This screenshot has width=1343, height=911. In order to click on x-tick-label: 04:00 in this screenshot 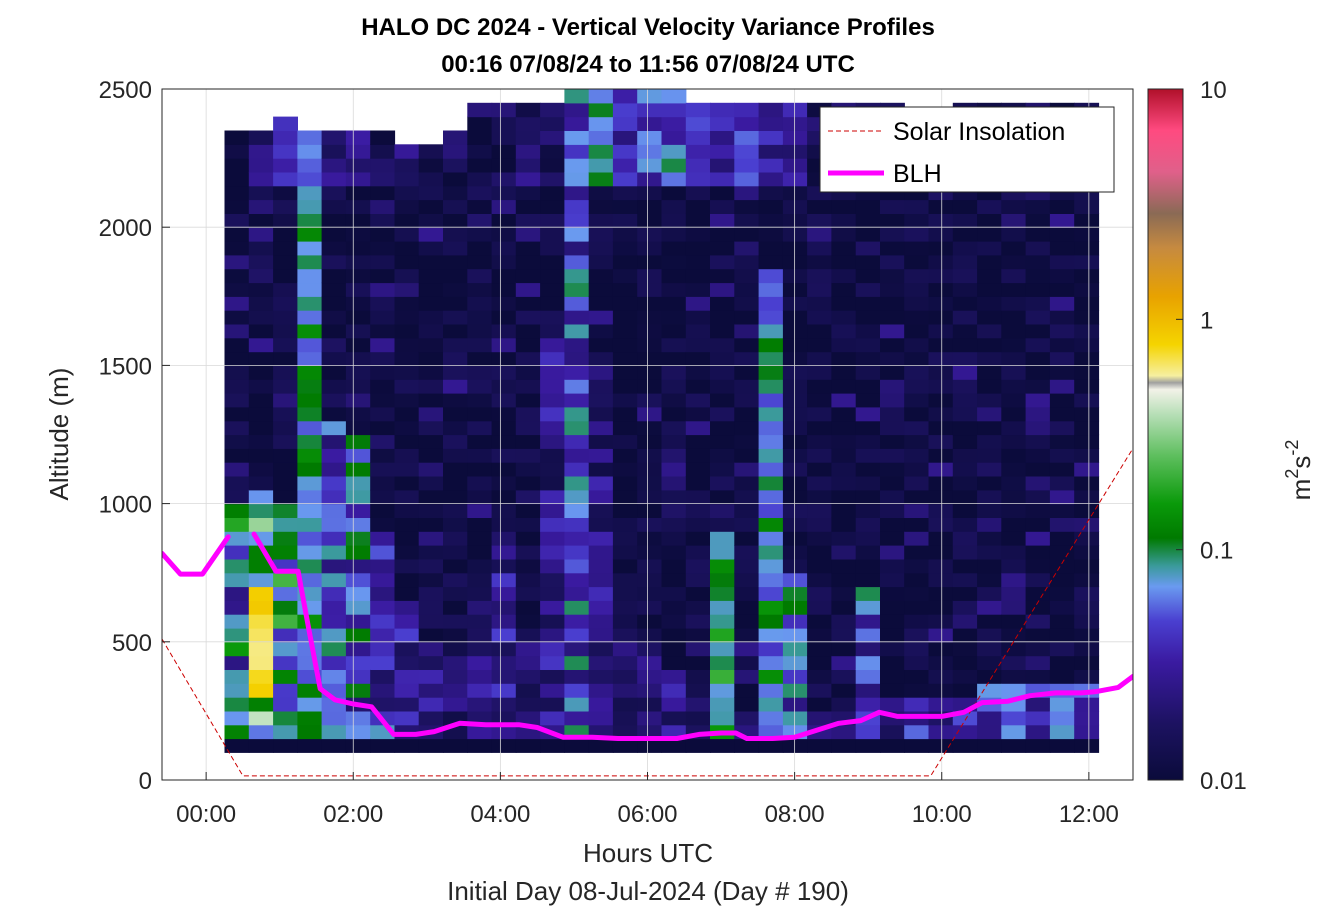, I will do `click(500, 814)`.